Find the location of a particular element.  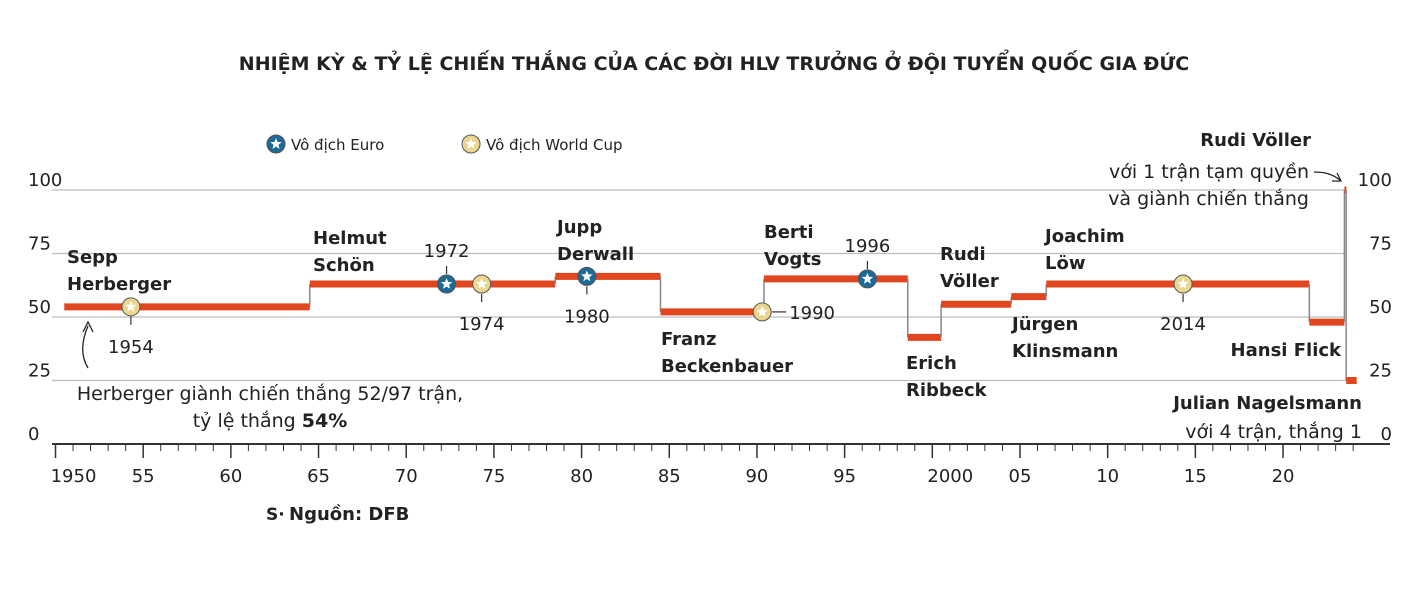

x-tick-label: 85 is located at coordinates (669, 476).